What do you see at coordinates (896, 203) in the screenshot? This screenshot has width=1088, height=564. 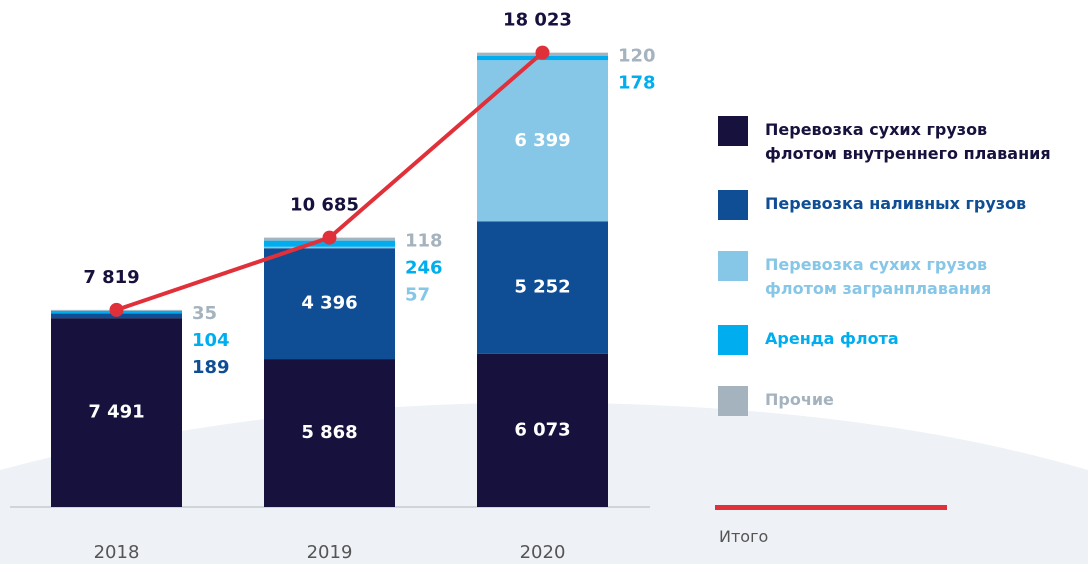 I see `legend-label: Перевозка наливных грузов` at bounding box center [896, 203].